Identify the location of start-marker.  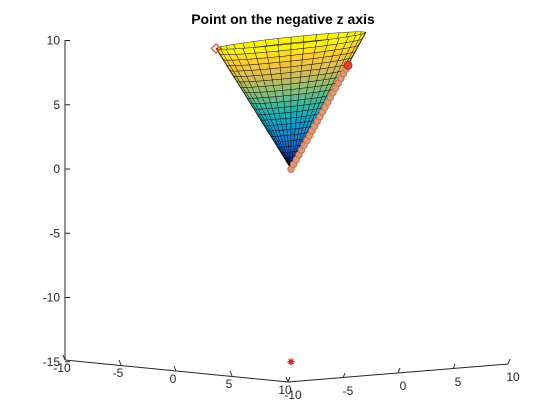
(216, 48).